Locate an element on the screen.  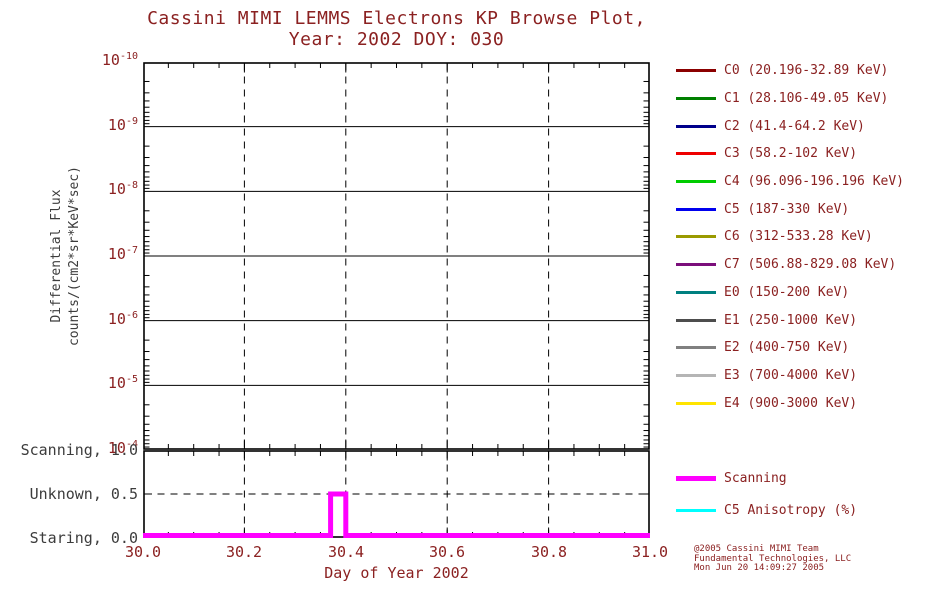
legend-item-c5: C5 (187-330 KeV) is located at coordinates (790, 209).